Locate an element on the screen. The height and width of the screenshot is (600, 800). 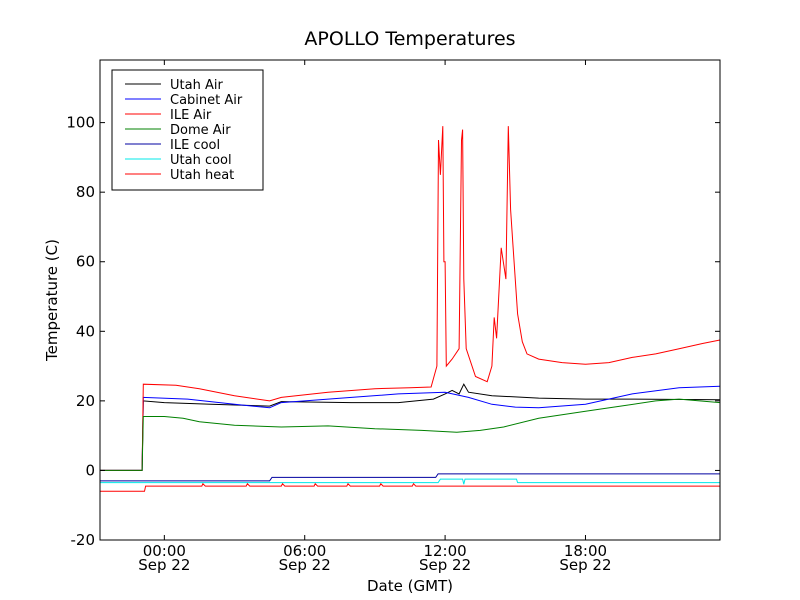
x-tick-label: 12:00 is located at coordinates (444, 551).